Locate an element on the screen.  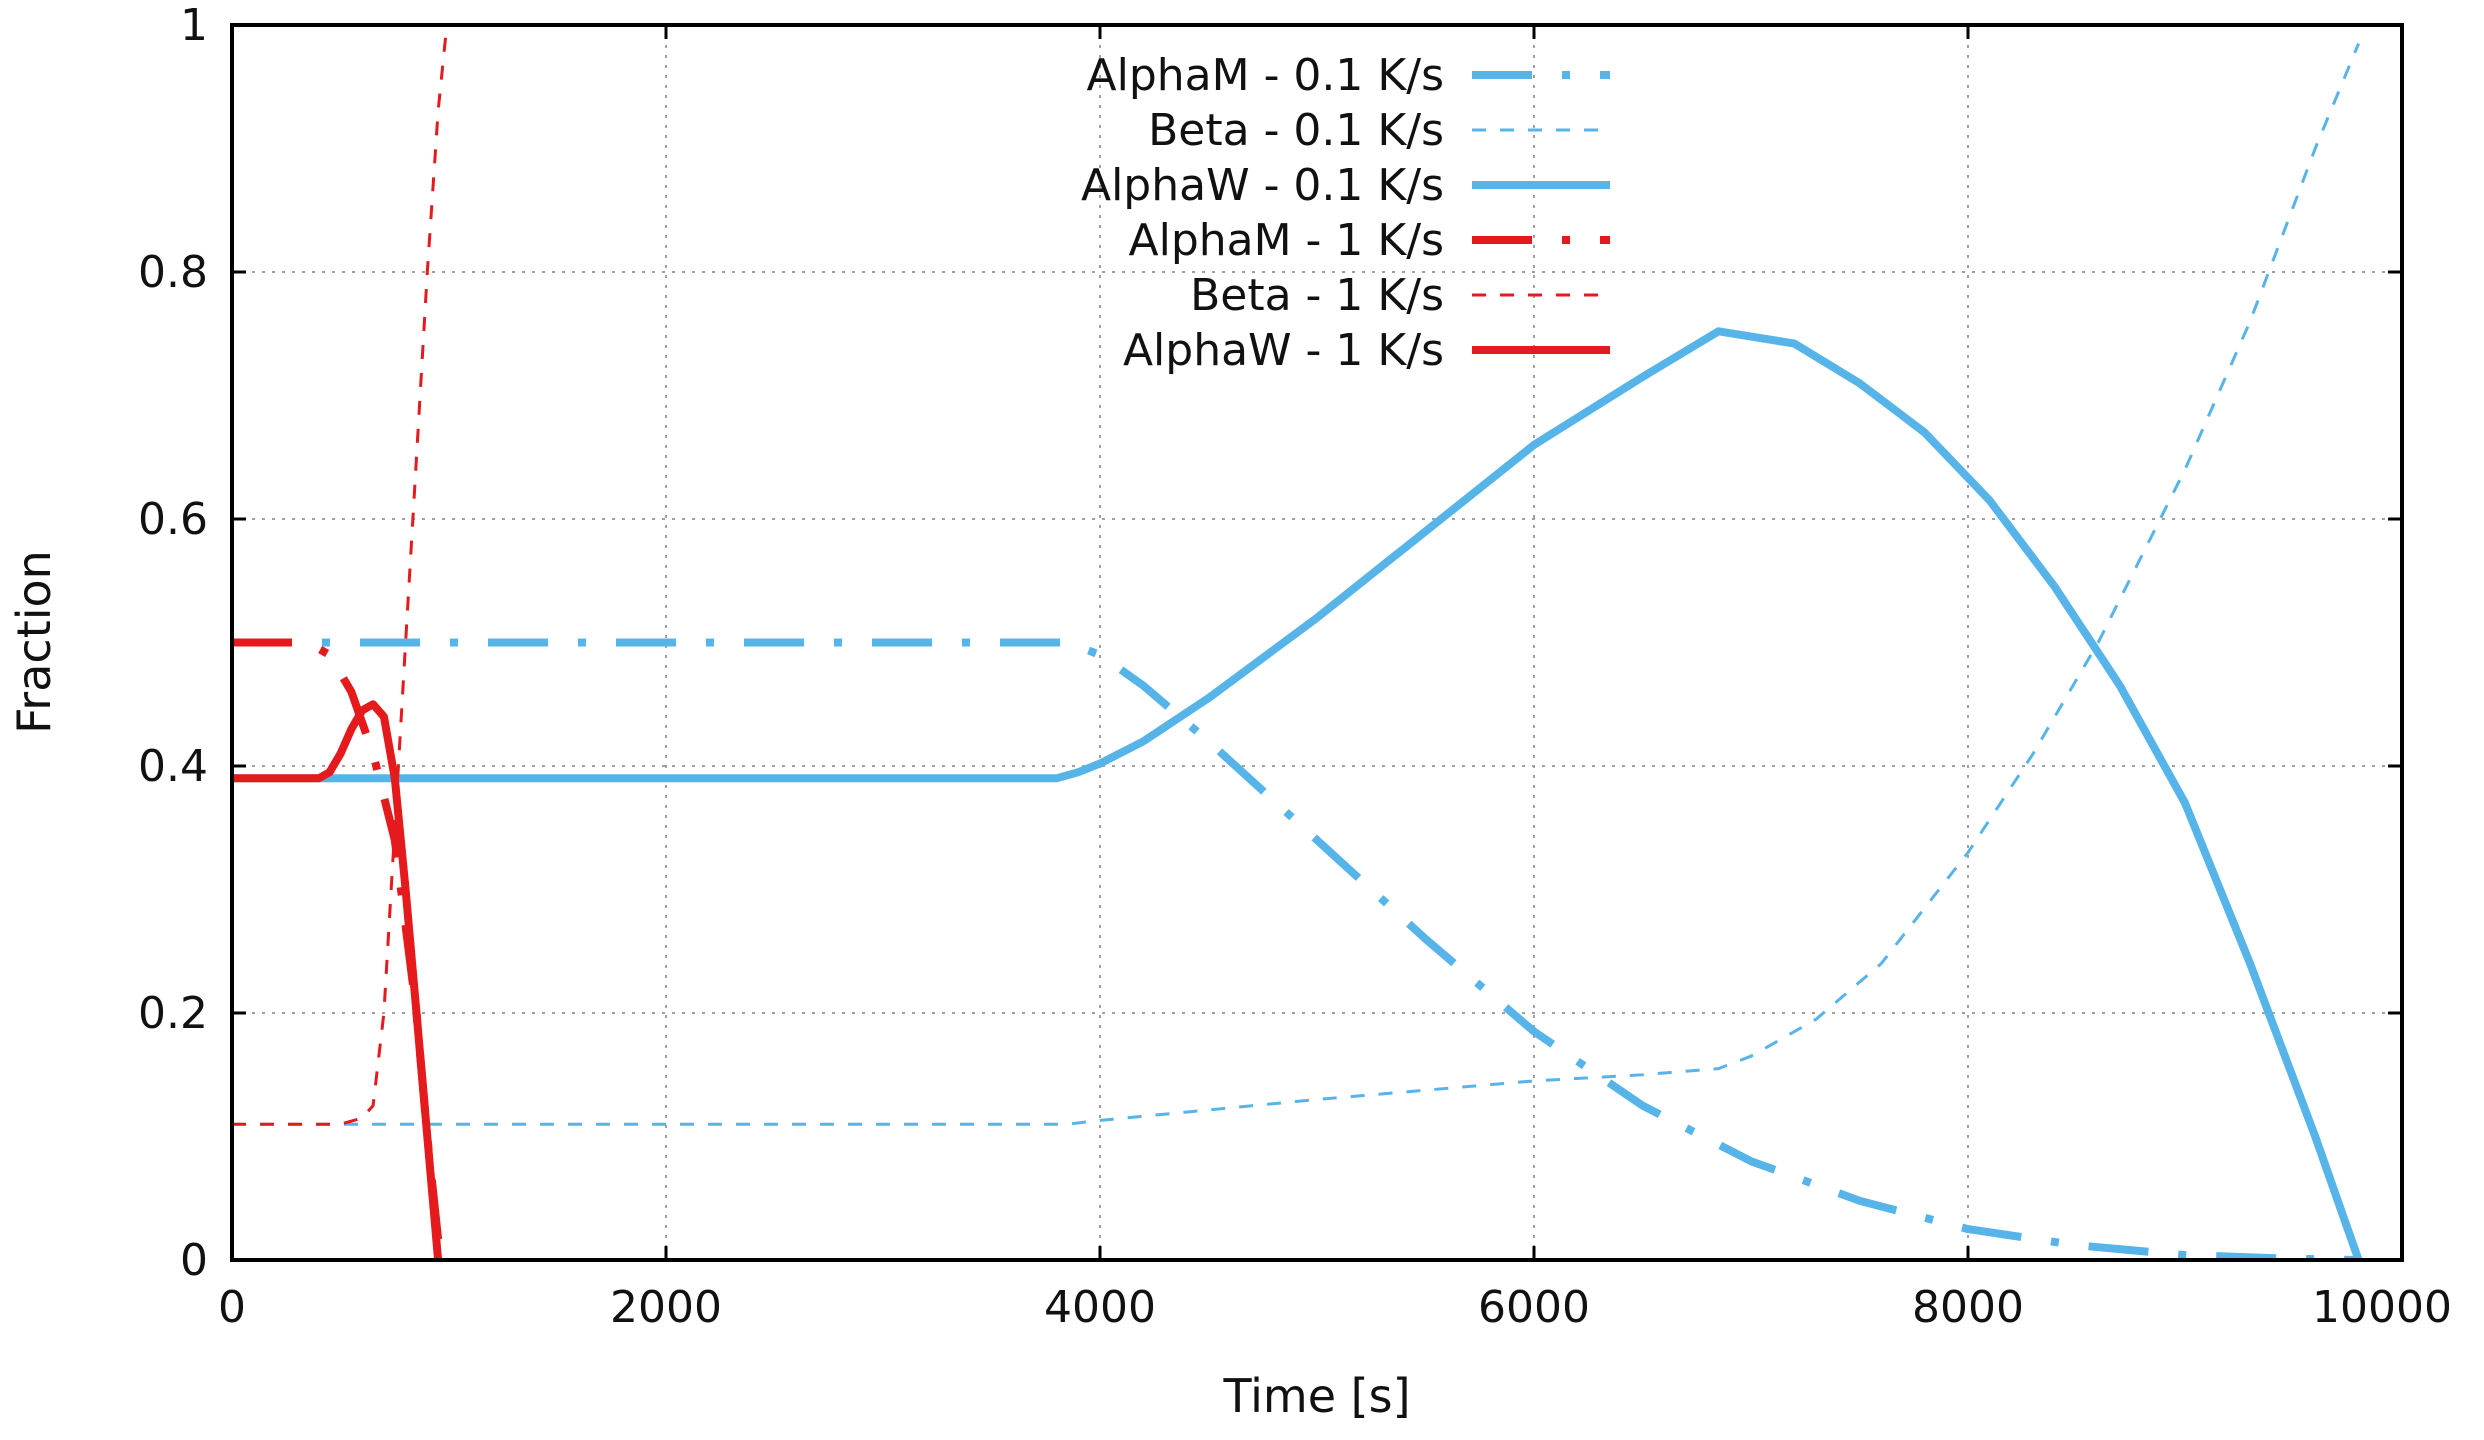
legend-label: AlphaM - 0.1 K/s is located at coordinates (1265, 75).